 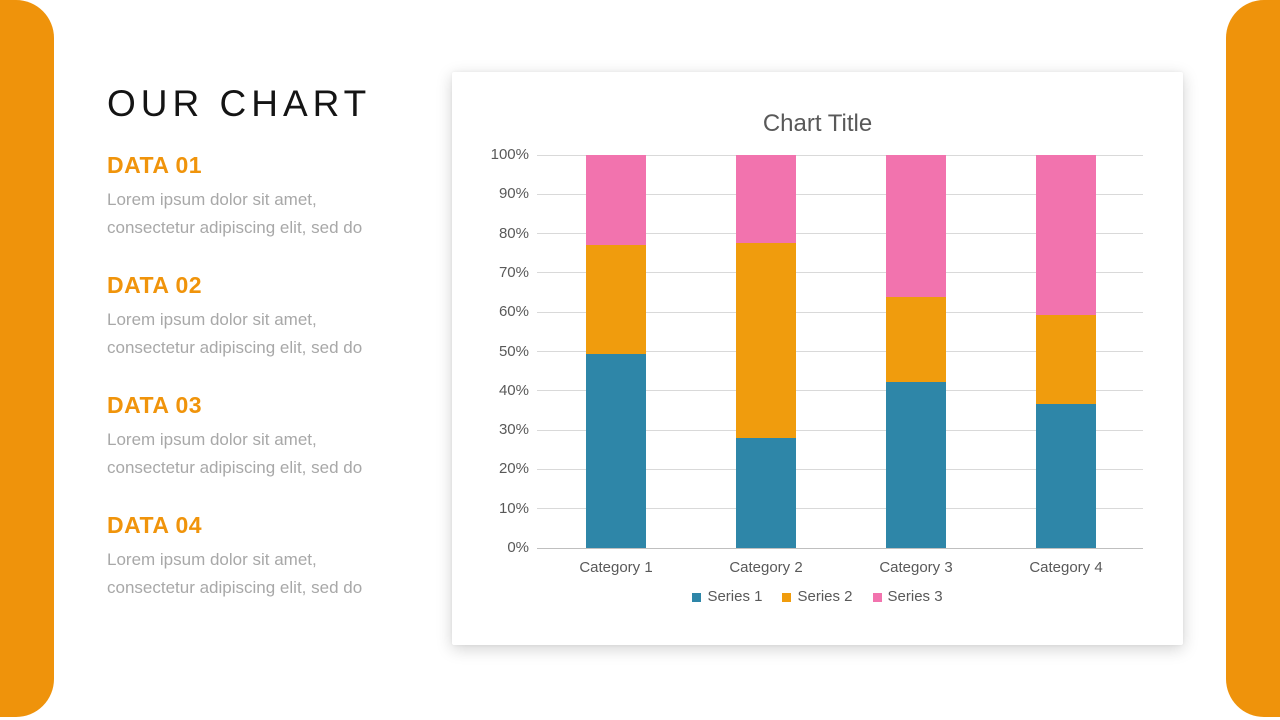 I want to click on x-axis-category-label: Category 1, so click(x=616, y=567).